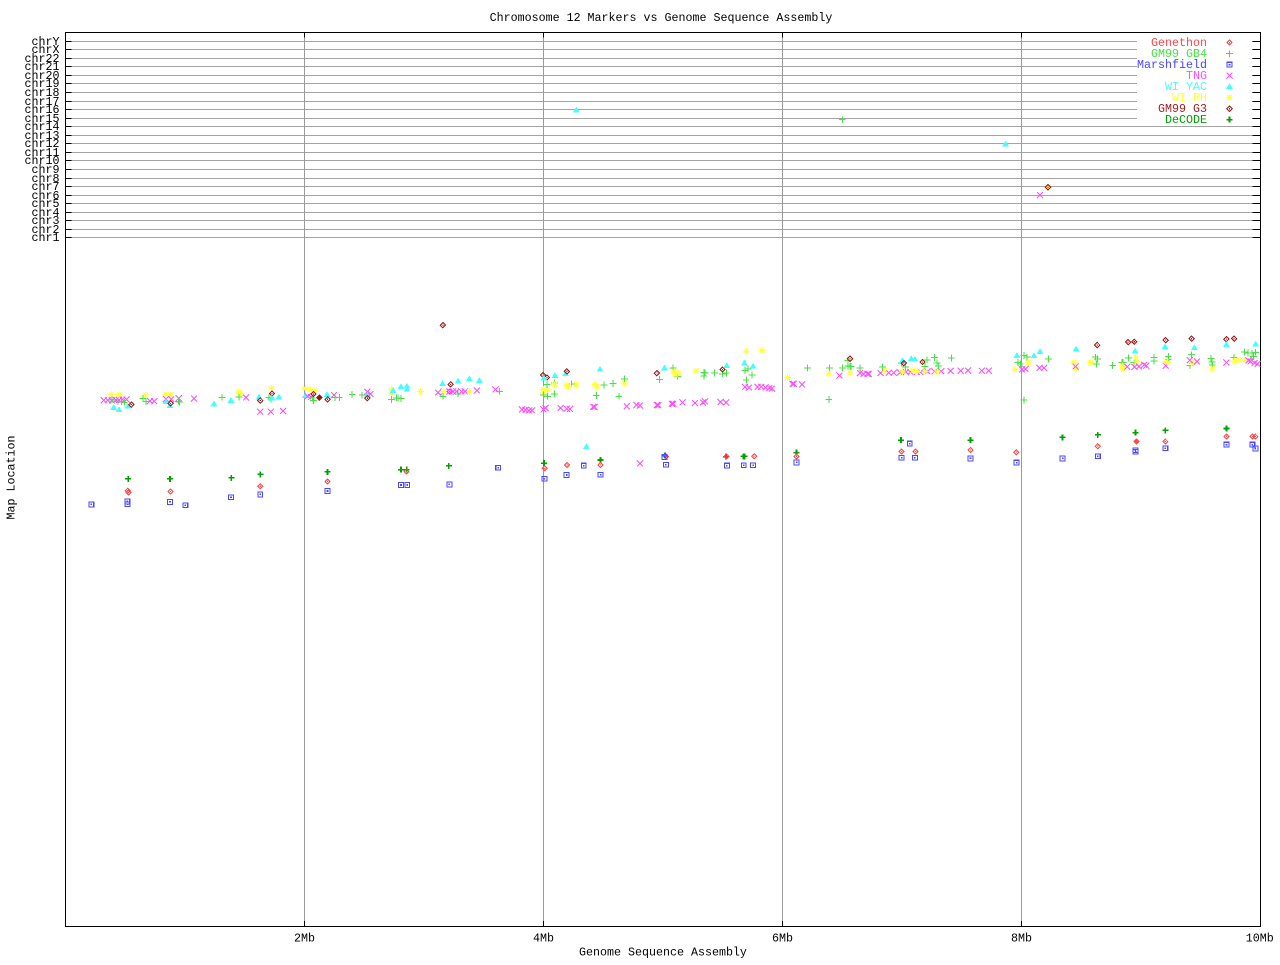 Image resolution: width=1280 pixels, height=965 pixels. I want to click on svg-text: GM99 G3, so click(1182, 109).